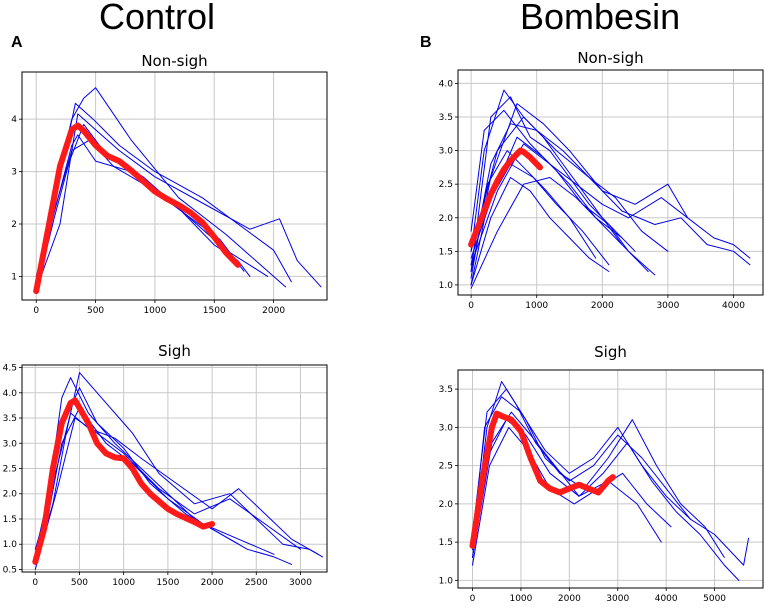 The image size is (765, 610). I want to click on panel-letter-a: A, so click(17, 42).